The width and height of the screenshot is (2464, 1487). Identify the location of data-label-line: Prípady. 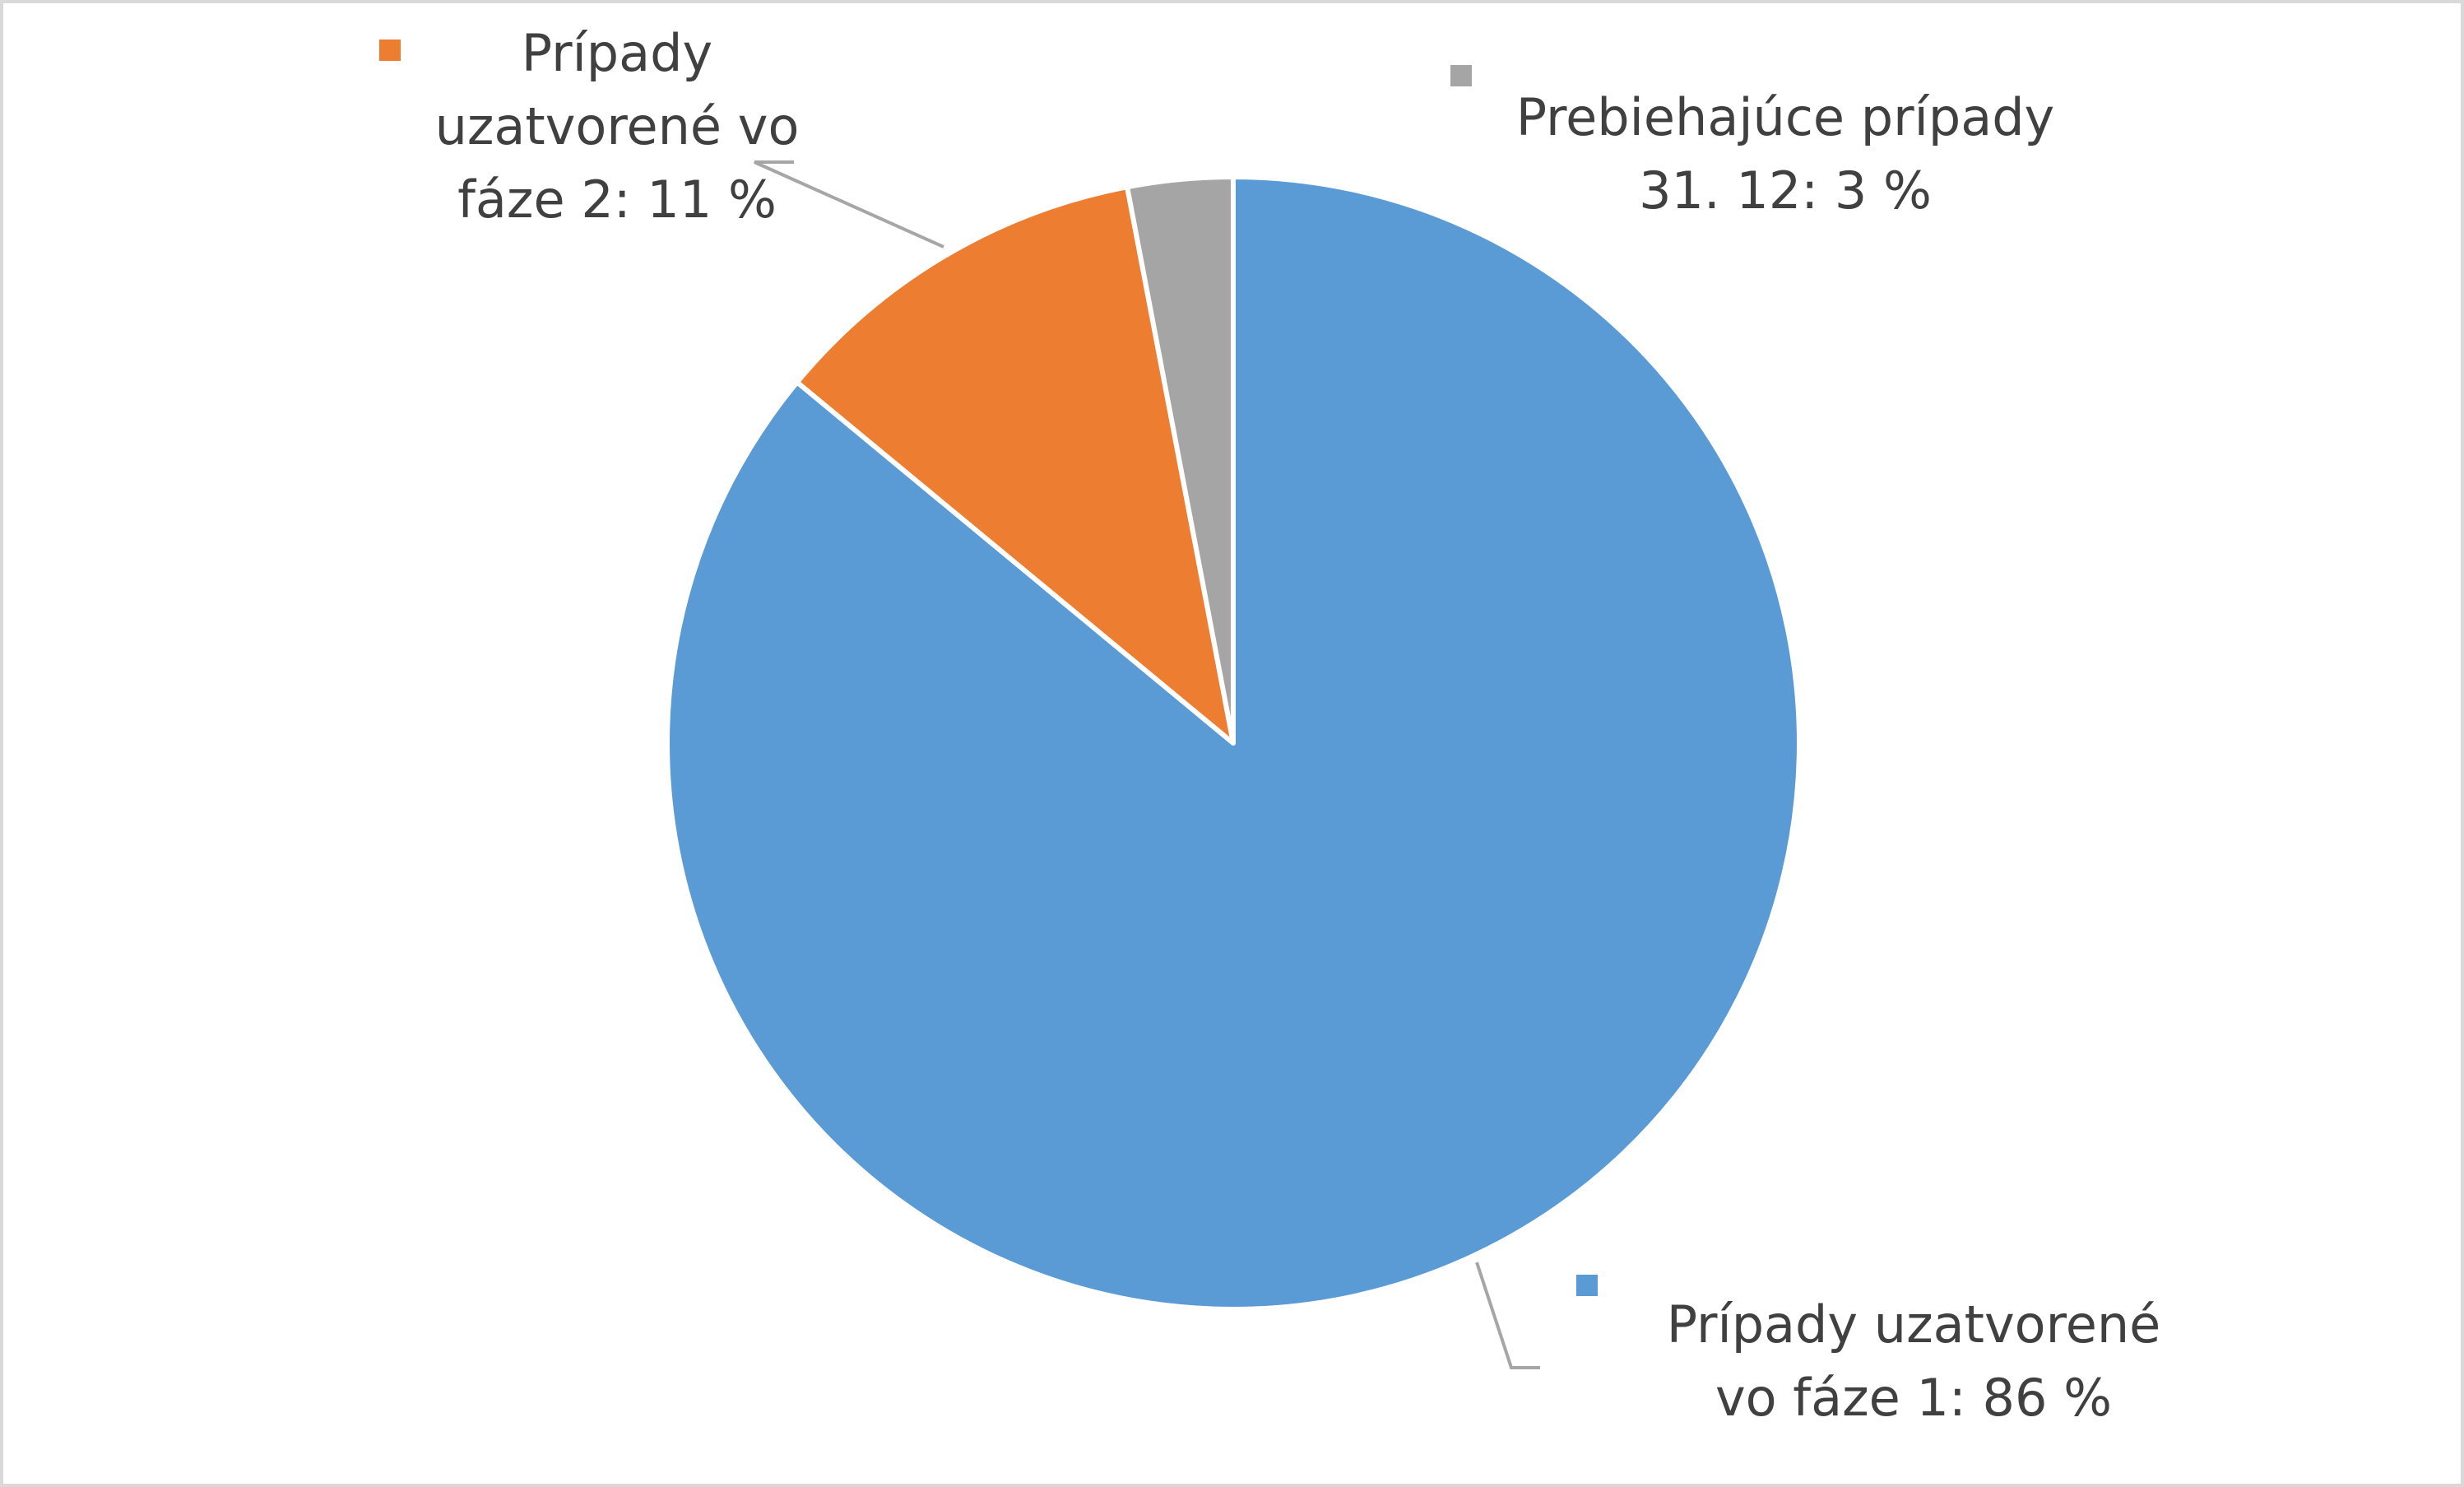
(617, 53).